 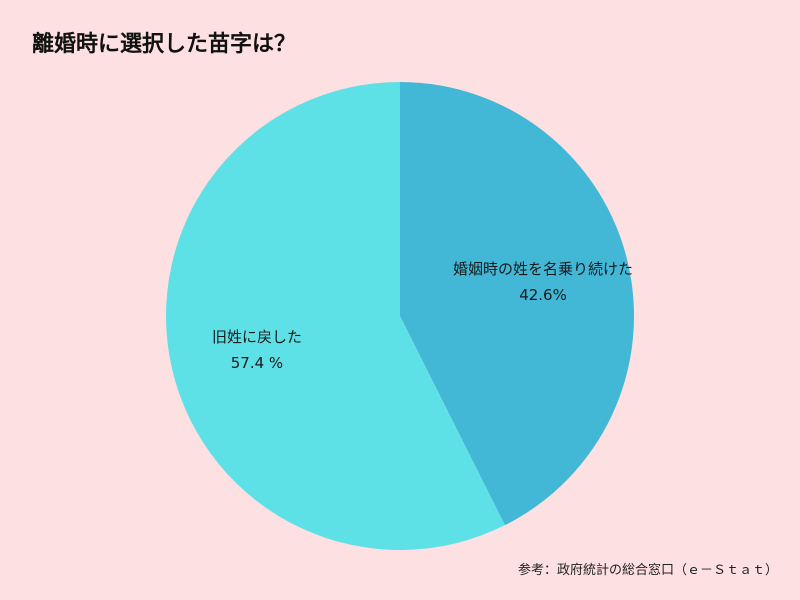 I want to click on source-note: 参考：政府統計の総合窓口（ｅ－Ｓｔａｔ）, so click(x=647, y=570).